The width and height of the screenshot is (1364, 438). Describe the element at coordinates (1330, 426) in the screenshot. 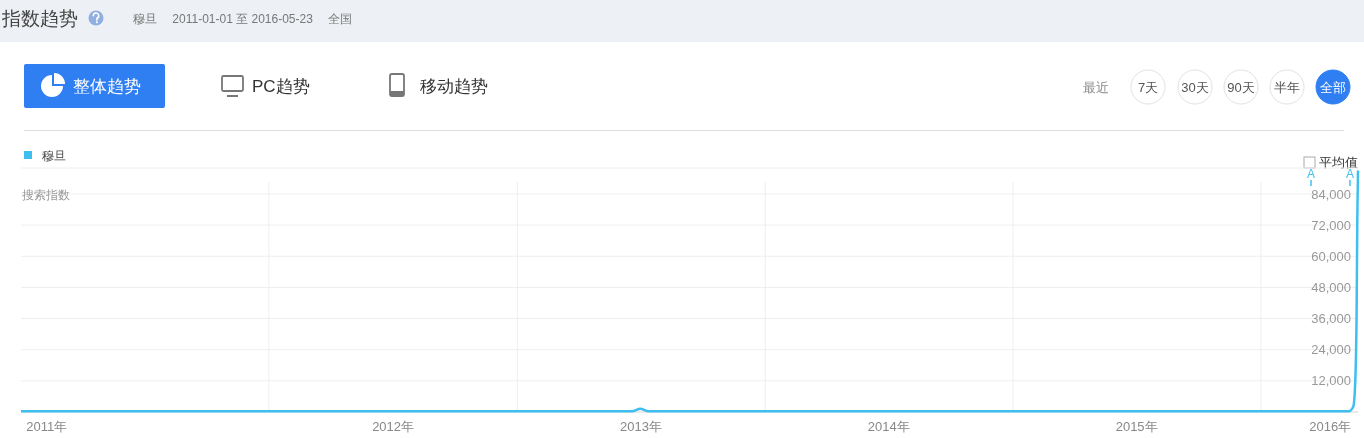

I see `x-tick-label: 2016年` at that location.